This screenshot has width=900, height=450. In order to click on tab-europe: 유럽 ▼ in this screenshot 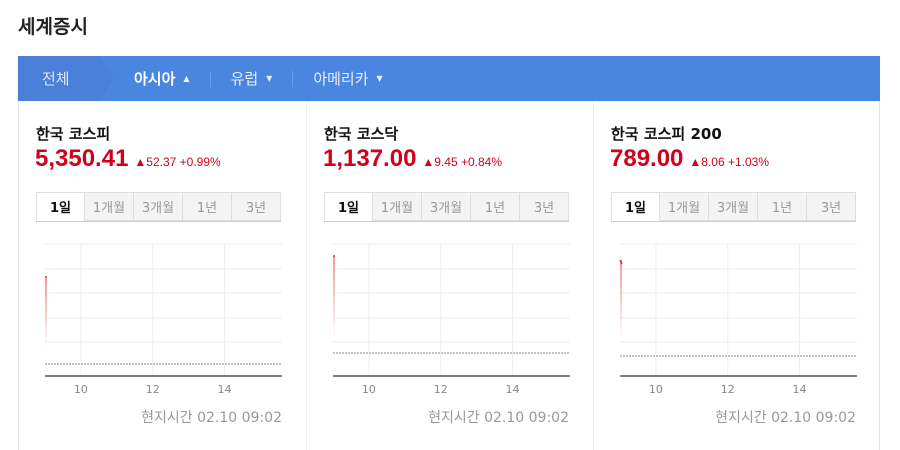, I will do `click(252, 78)`.